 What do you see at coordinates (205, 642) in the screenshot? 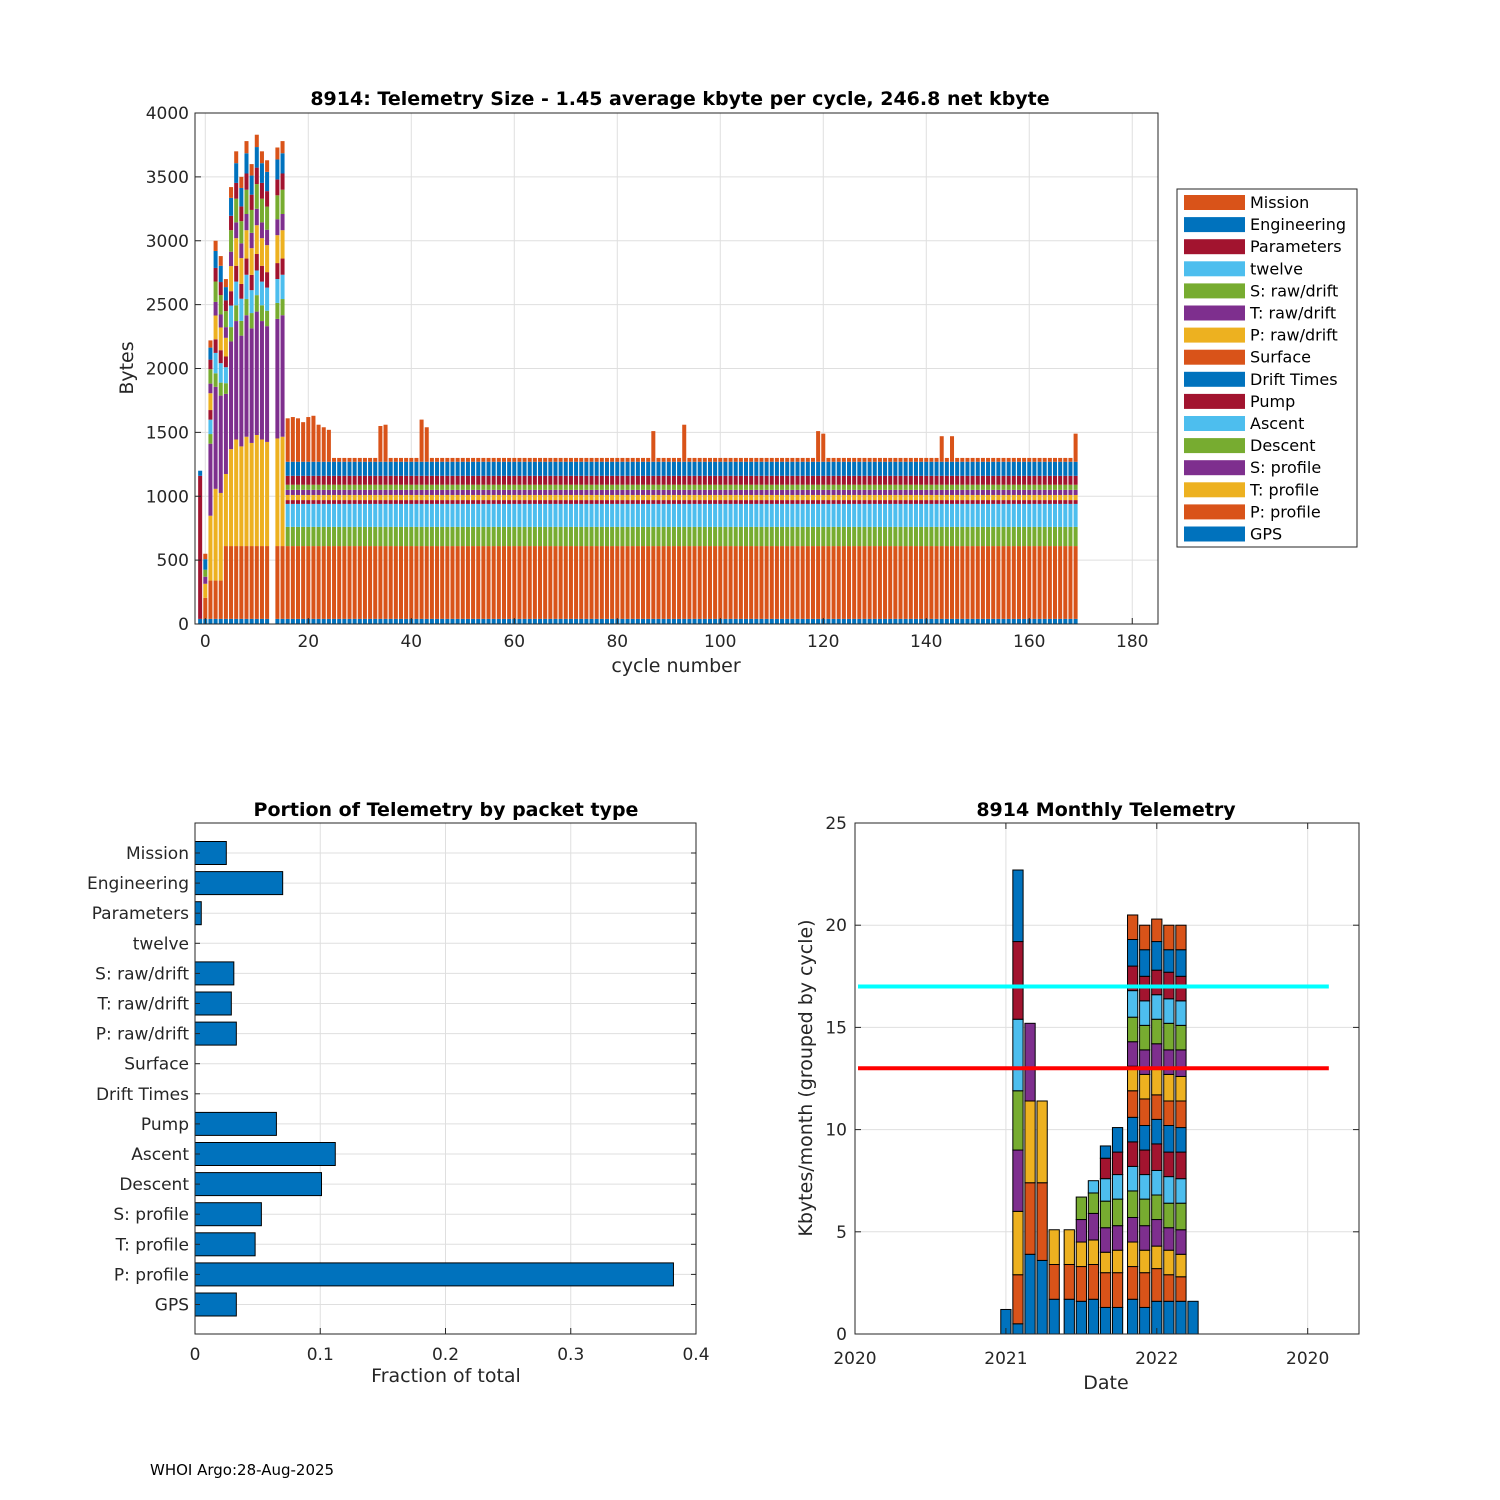
I see `x-tick-label: 0` at bounding box center [205, 642].